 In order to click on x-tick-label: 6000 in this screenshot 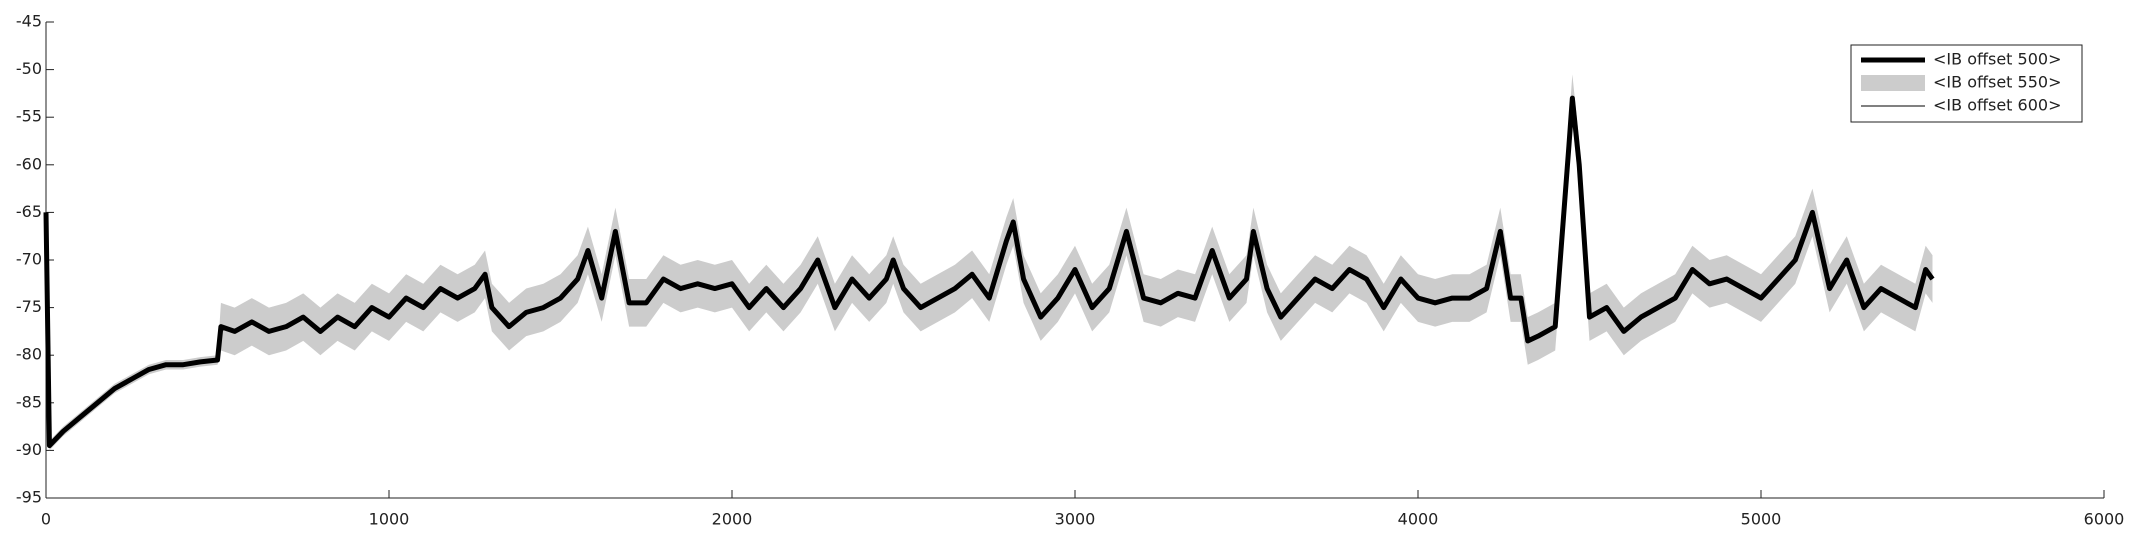, I will do `click(2104, 519)`.